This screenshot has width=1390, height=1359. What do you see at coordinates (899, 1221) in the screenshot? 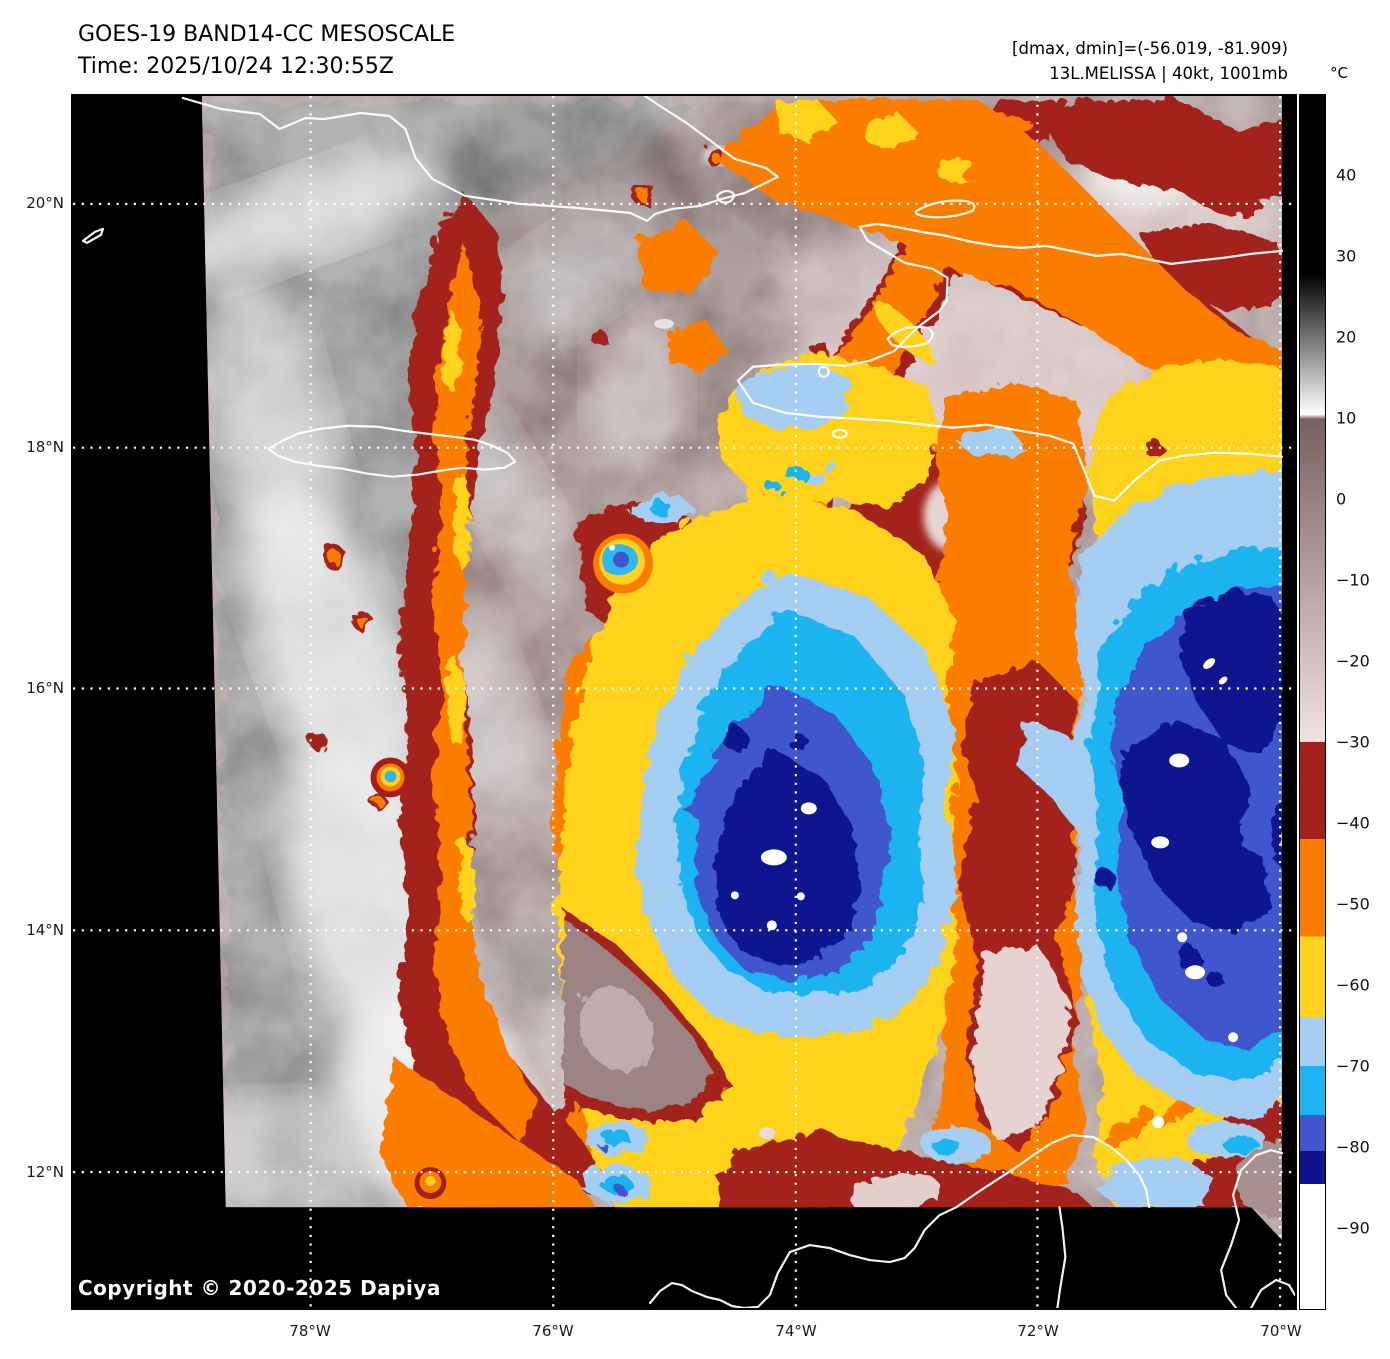
I see `coastline-colombia` at bounding box center [899, 1221].